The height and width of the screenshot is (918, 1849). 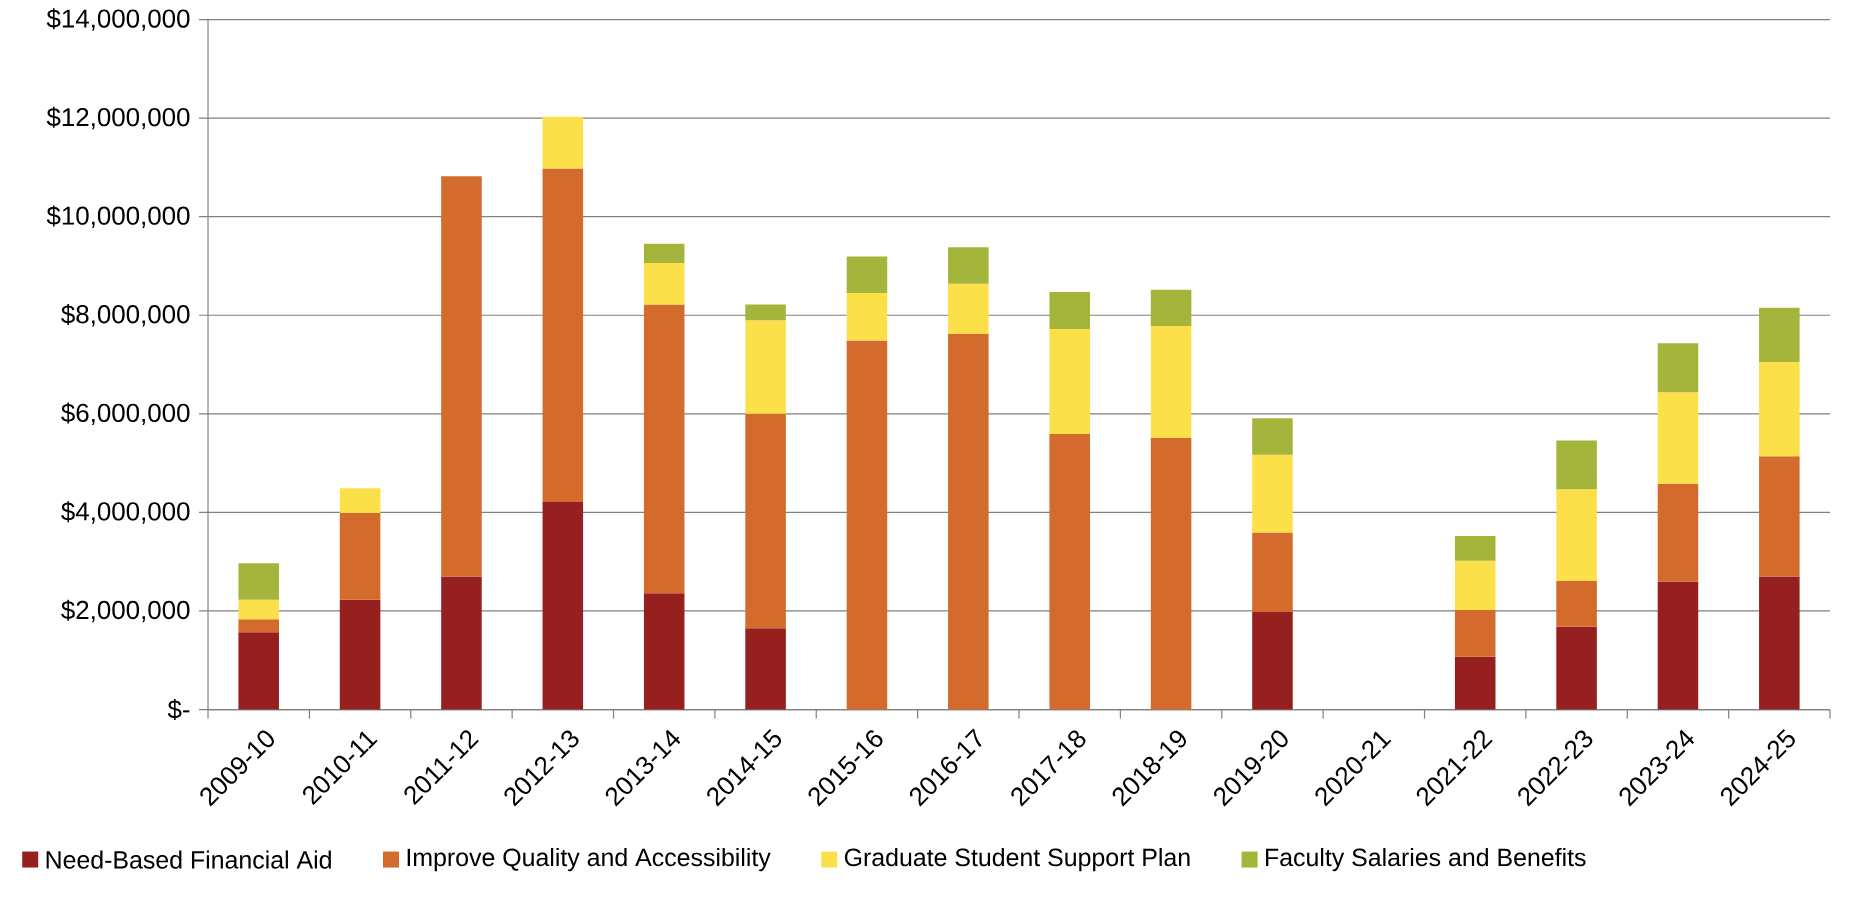 What do you see at coordinates (589, 860) in the screenshot?
I see `legend-label: Improve Quality and Accessibility` at bounding box center [589, 860].